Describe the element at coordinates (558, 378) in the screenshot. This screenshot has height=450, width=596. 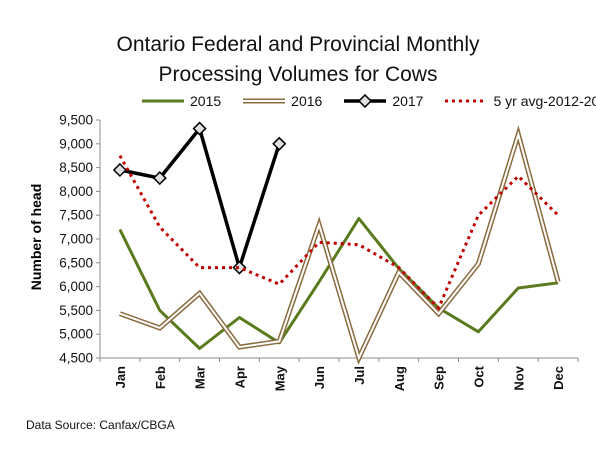
I see `x-tick-label: Dec` at that location.